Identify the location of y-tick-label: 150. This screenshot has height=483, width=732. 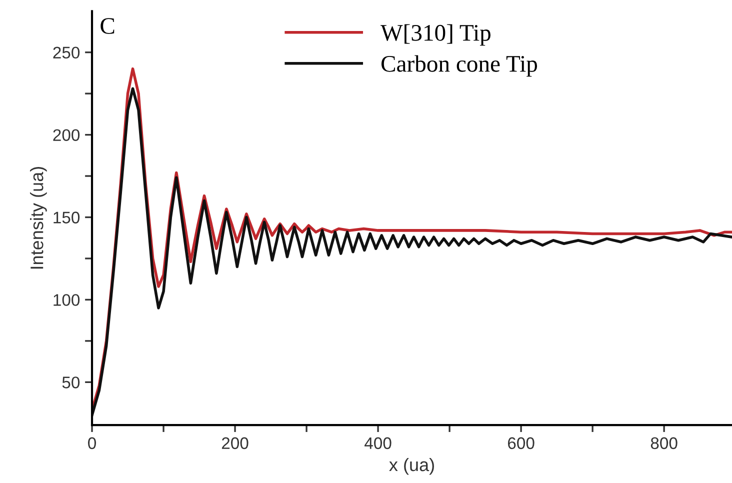
(67, 218).